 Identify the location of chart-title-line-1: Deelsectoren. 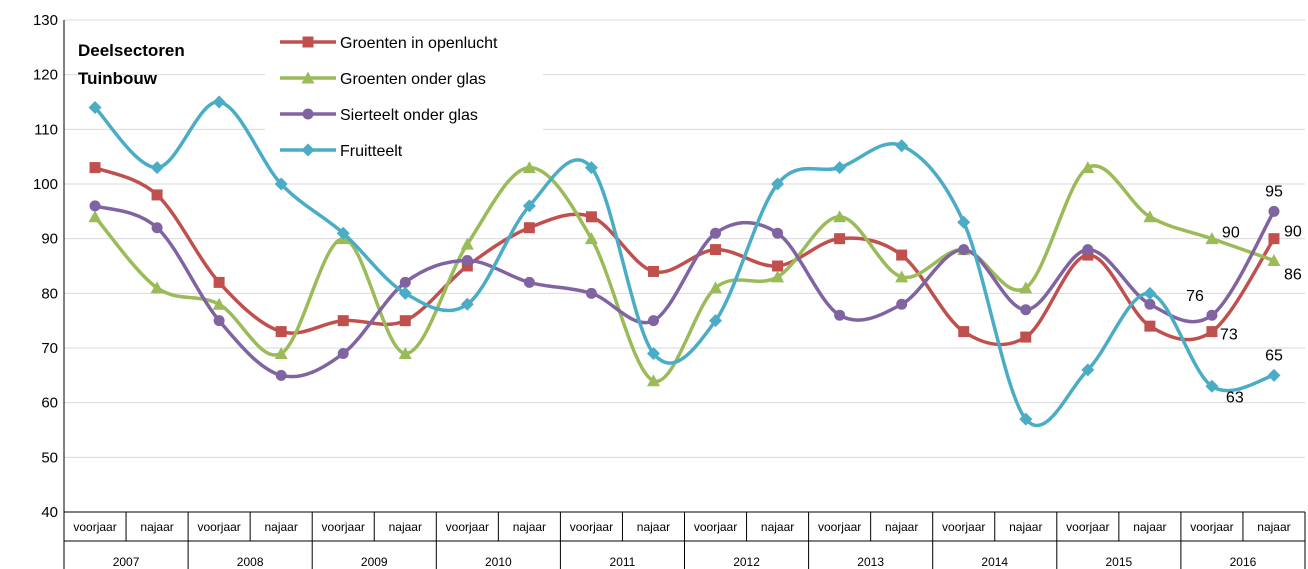
(131, 50).